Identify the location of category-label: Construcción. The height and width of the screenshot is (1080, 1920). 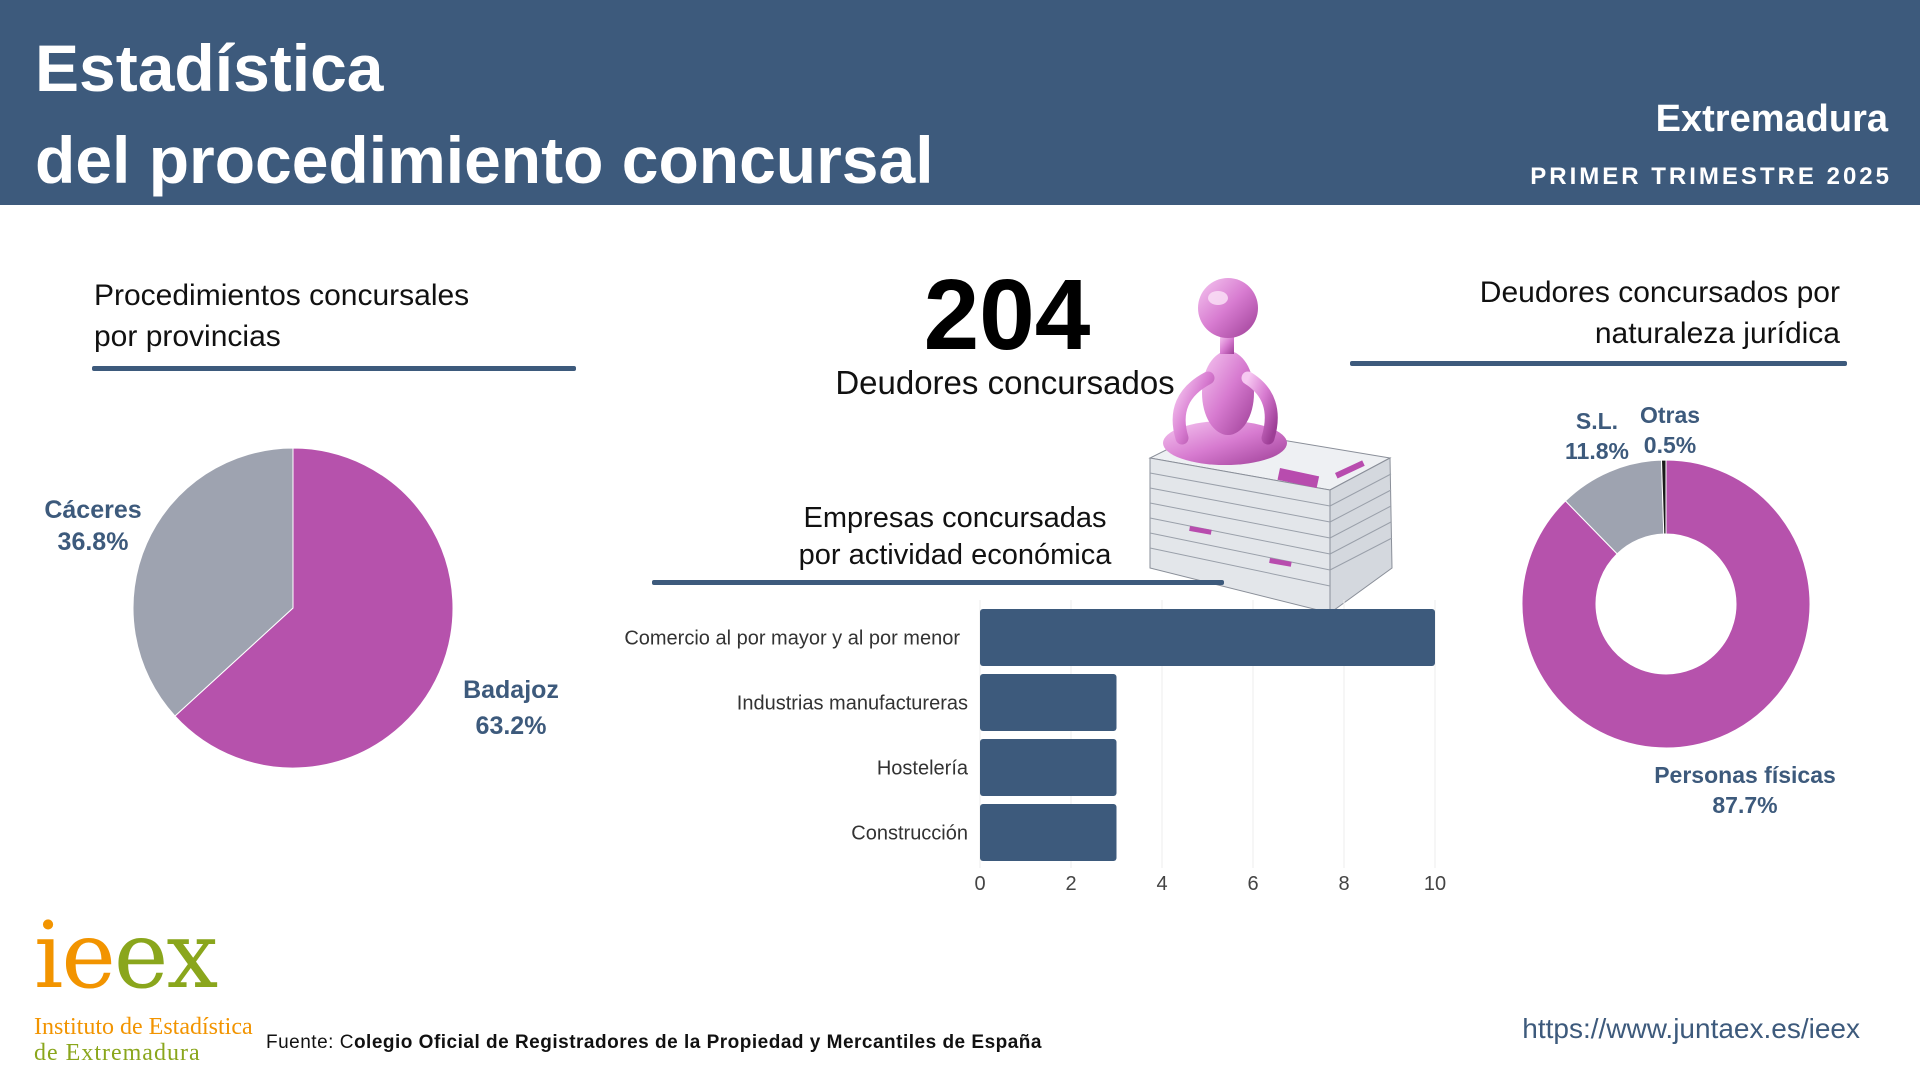
(909, 834).